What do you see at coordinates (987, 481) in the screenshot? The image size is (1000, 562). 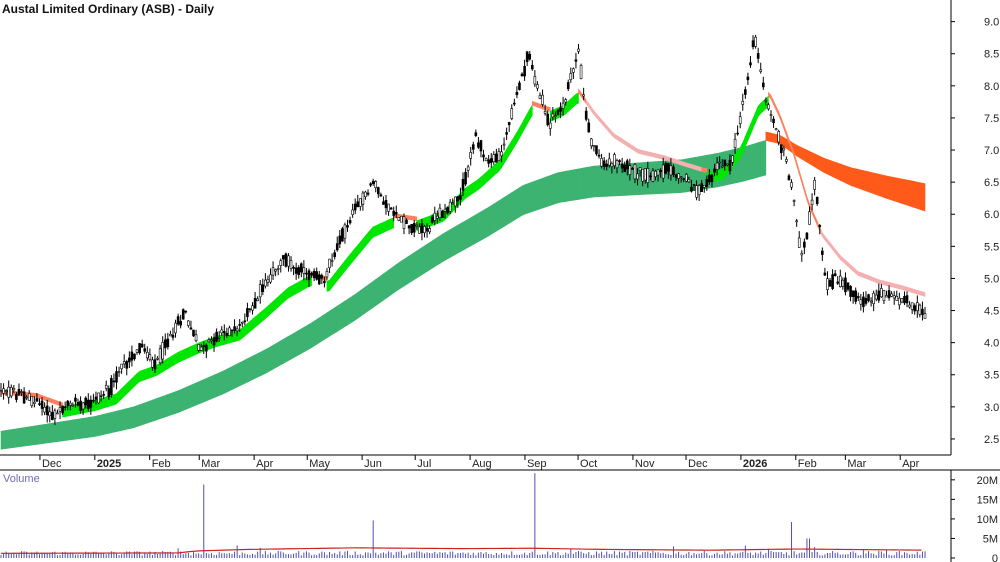 I see `volume-tick-label: 20M` at bounding box center [987, 481].